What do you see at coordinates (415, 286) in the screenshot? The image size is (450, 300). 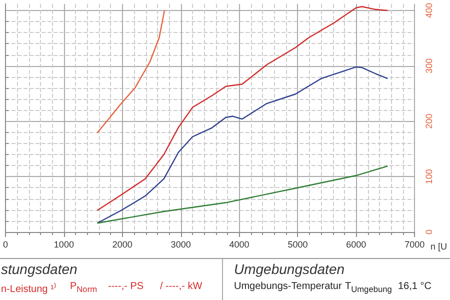 I see `text: 16,1 °C` at bounding box center [415, 286].